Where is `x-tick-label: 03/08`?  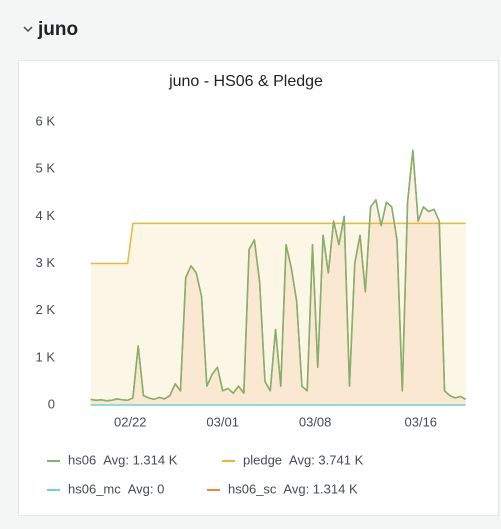
x-tick-label: 03/08 is located at coordinates (315, 421).